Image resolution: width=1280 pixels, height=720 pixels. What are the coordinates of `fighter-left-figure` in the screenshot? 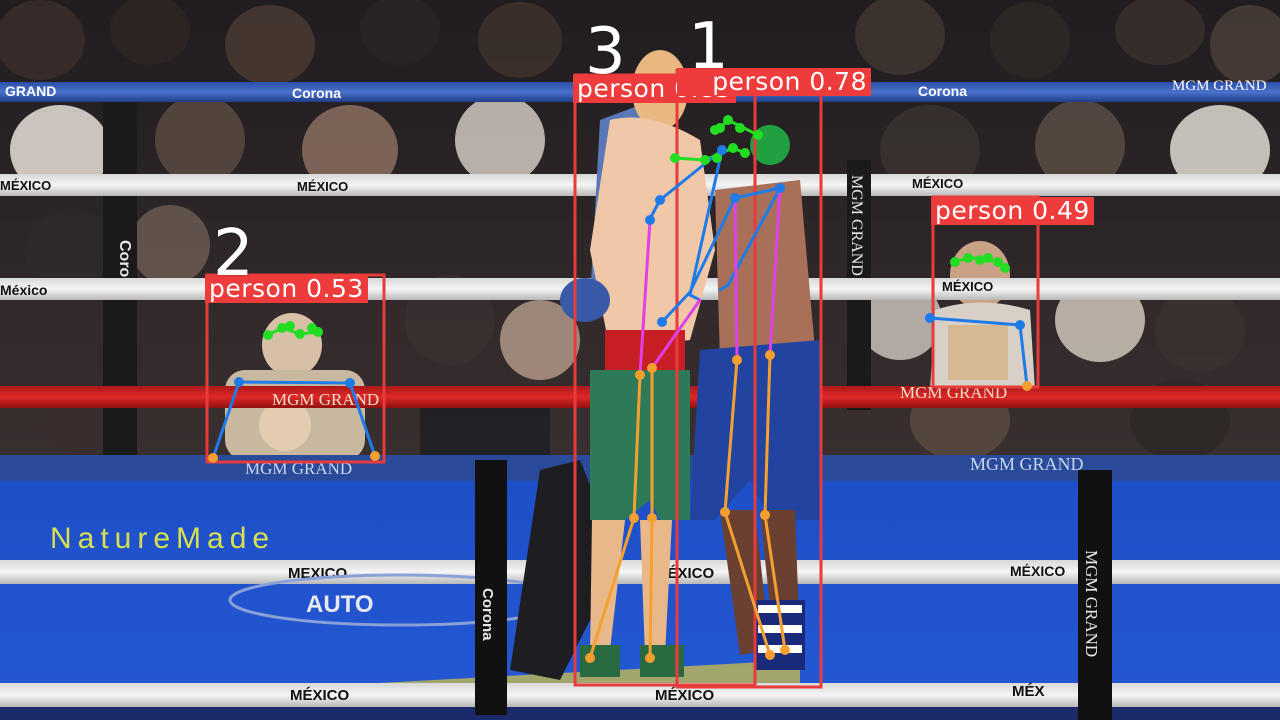 It's located at (637, 363).